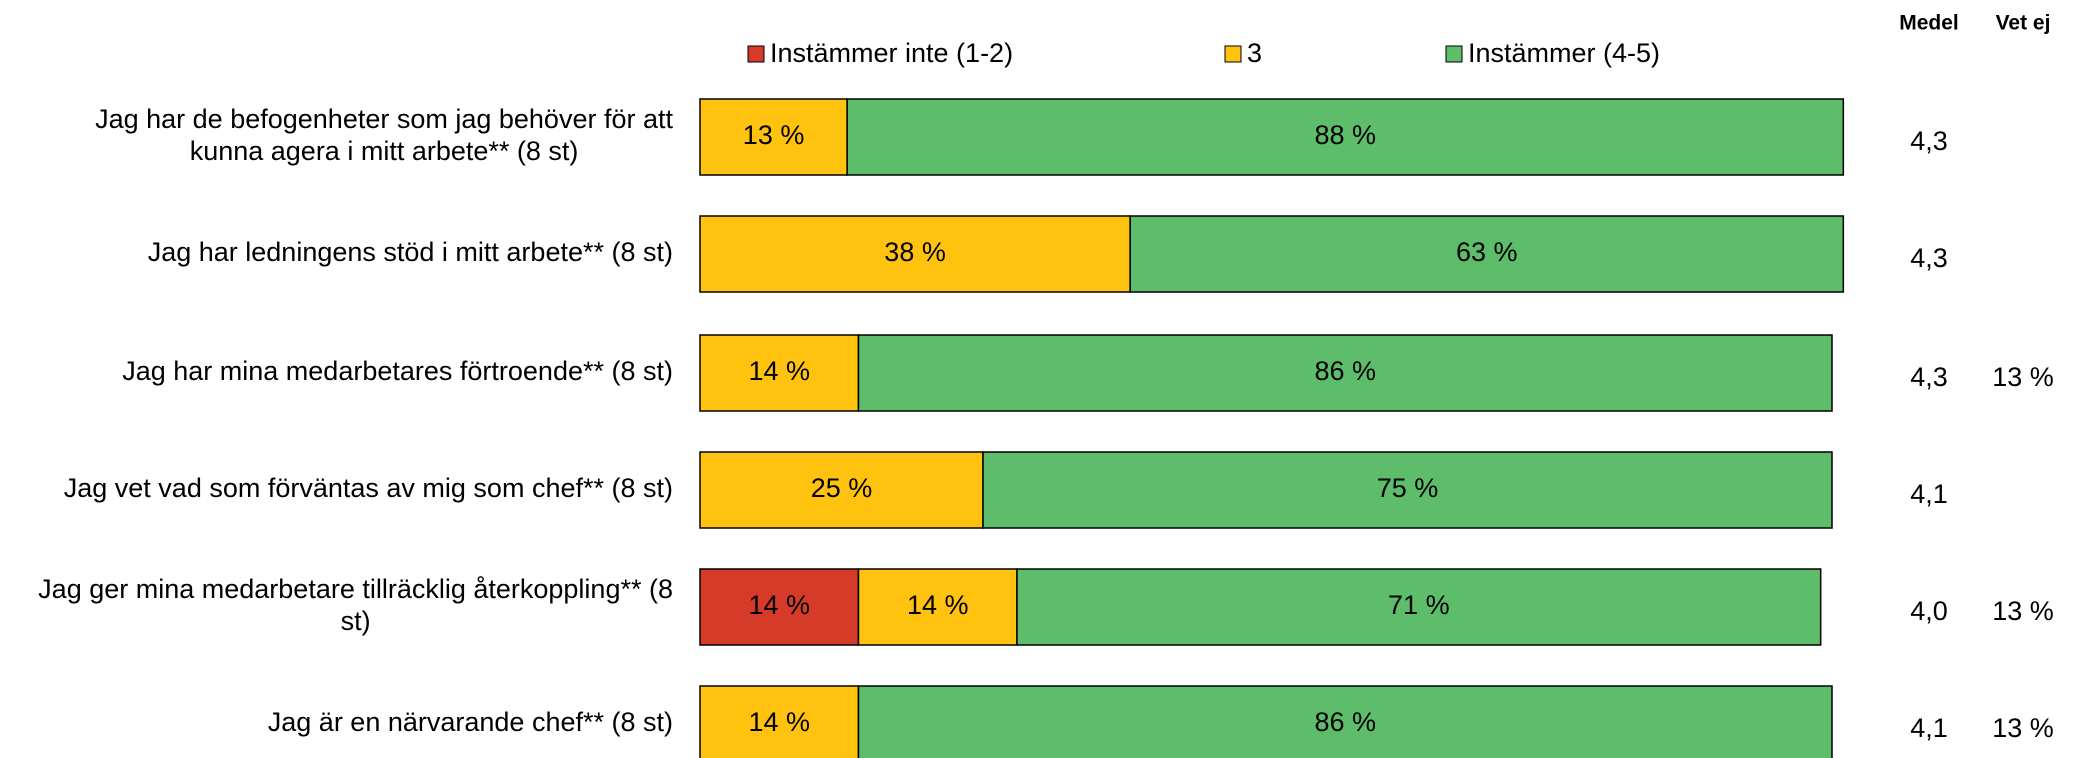 This screenshot has height=758, width=2085. What do you see at coordinates (1564, 53) in the screenshot?
I see `legend-label: Instämmer (4-5)` at bounding box center [1564, 53].